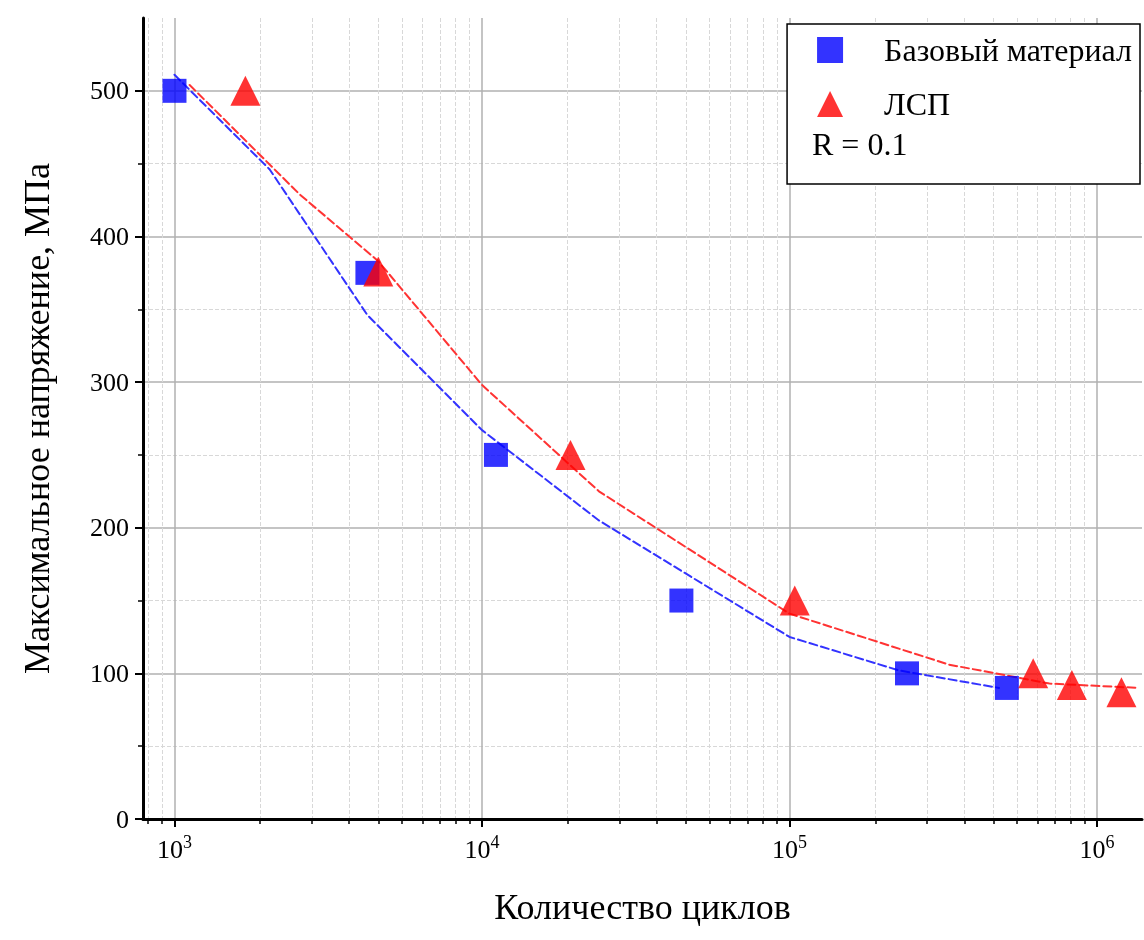  I want to click on annotation: R = 0.1, so click(860, 144).